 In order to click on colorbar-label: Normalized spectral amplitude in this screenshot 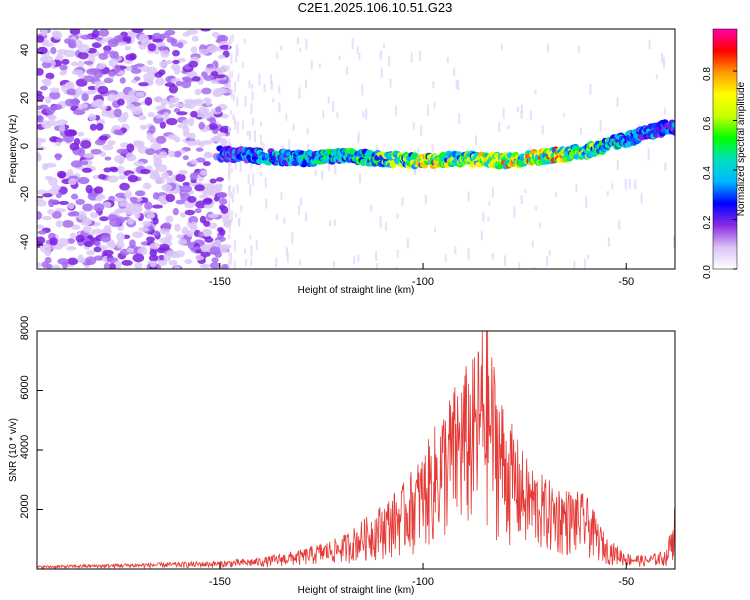, I will do `click(741, 148)`.